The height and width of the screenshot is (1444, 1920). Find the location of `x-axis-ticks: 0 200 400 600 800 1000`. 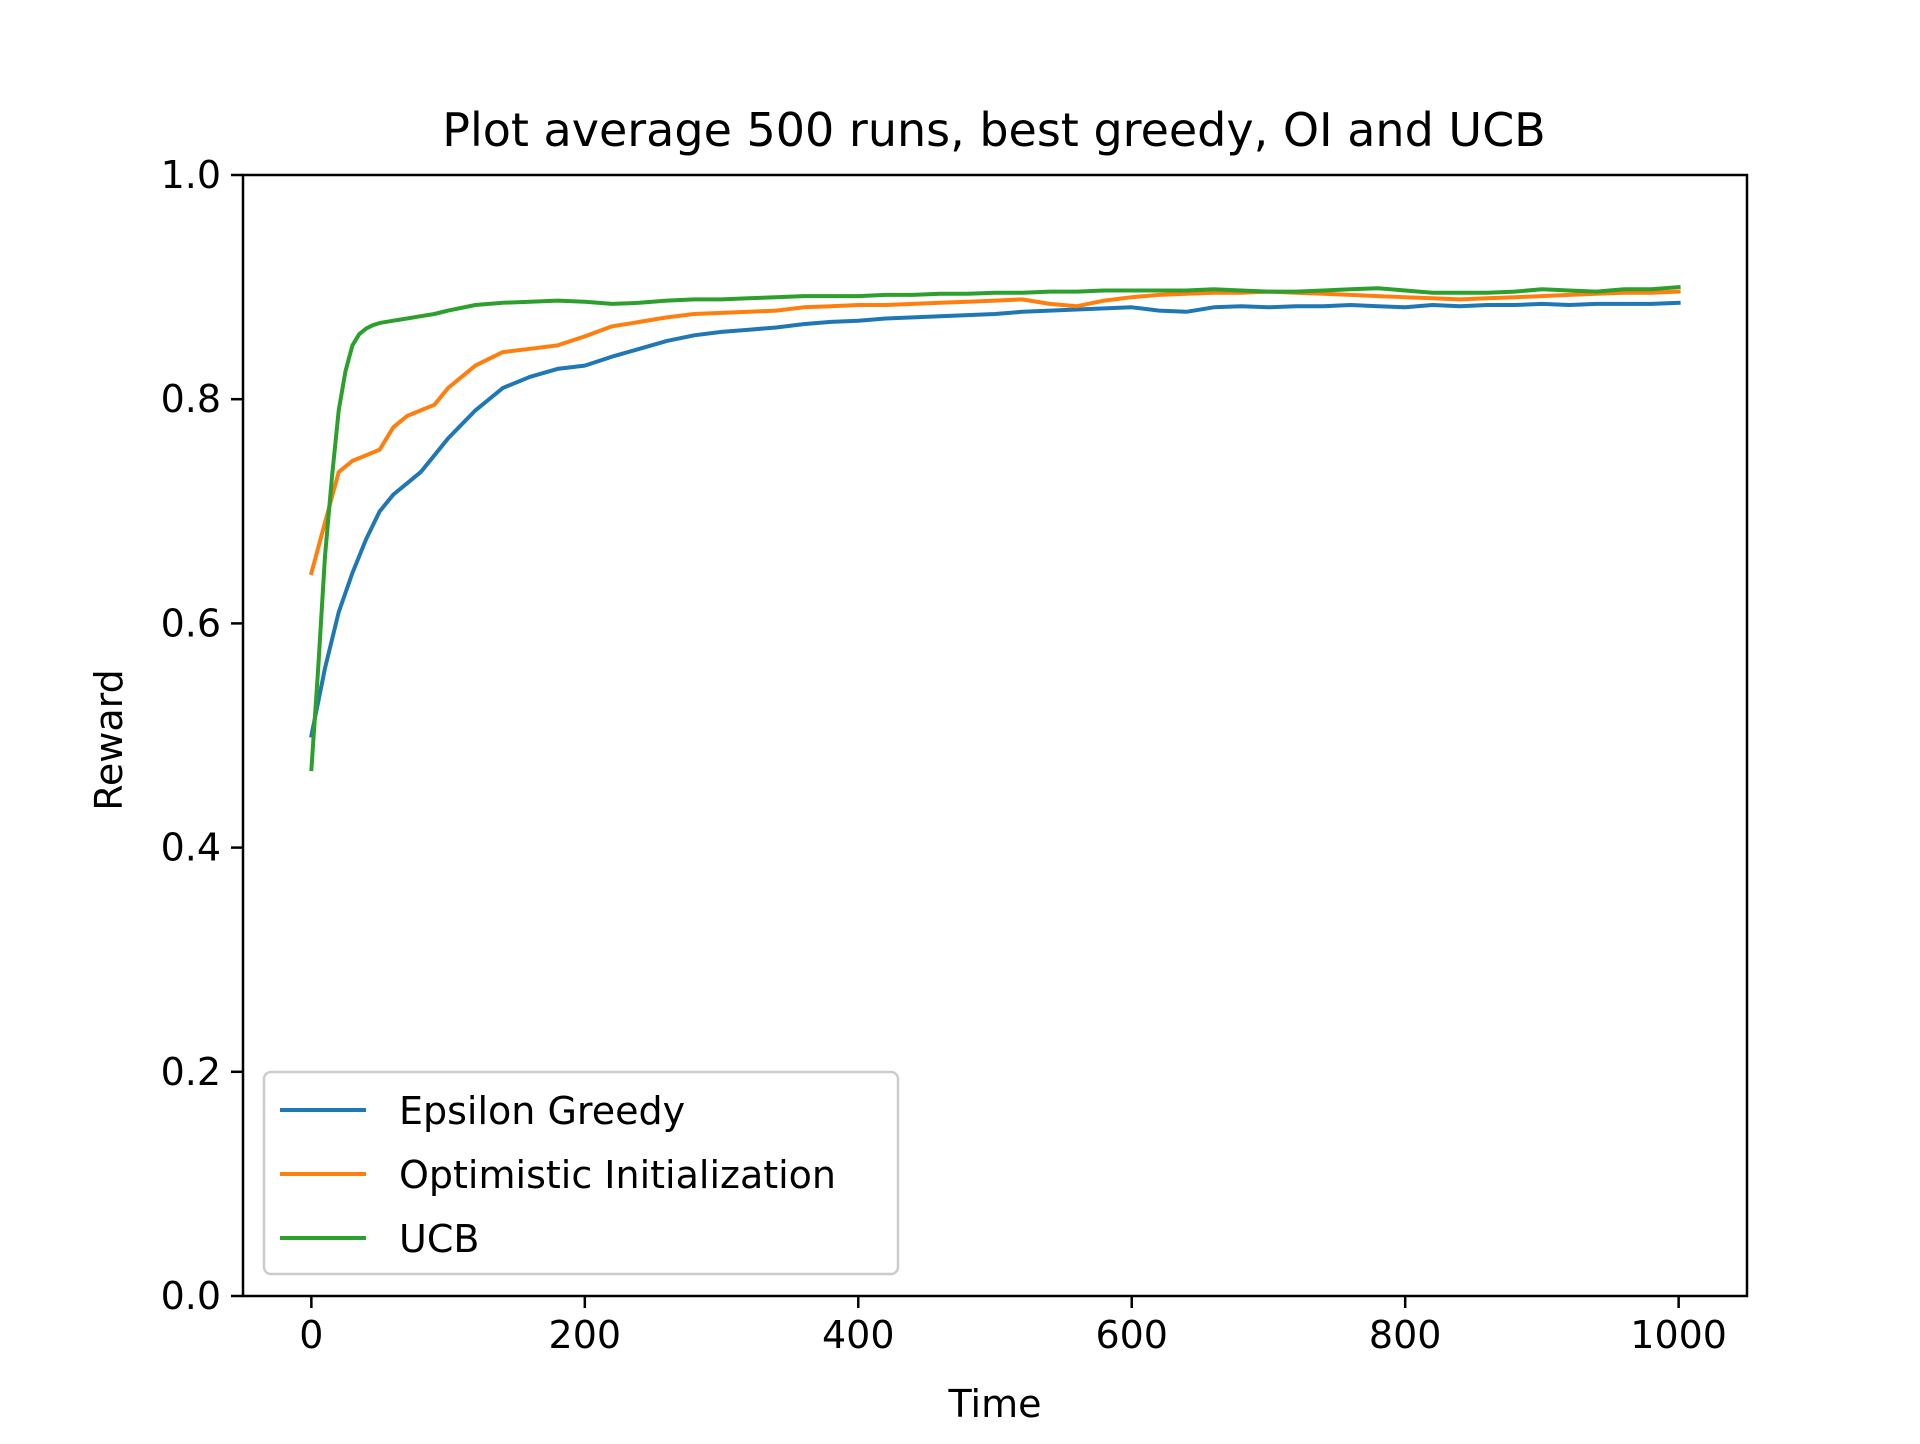

x-axis-ticks: 0 200 400 600 800 1000 is located at coordinates (1013, 1326).